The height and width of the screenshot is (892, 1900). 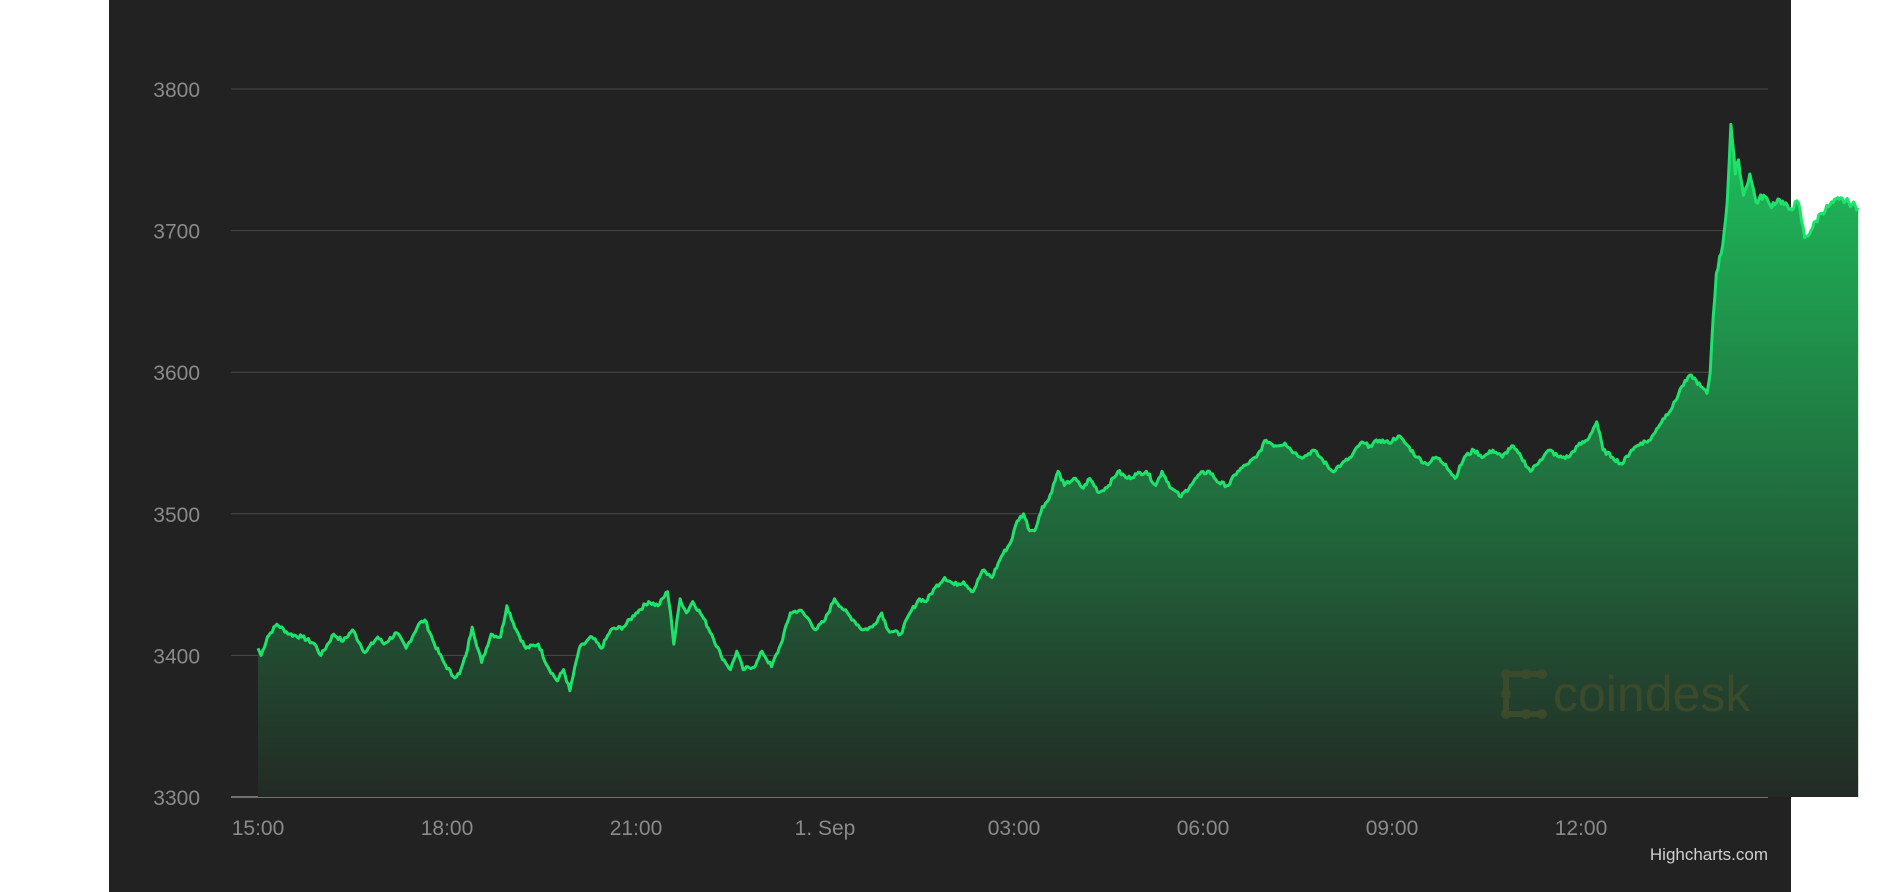 I want to click on x-tick-label-21-00: 21:00, so click(x=636, y=828).